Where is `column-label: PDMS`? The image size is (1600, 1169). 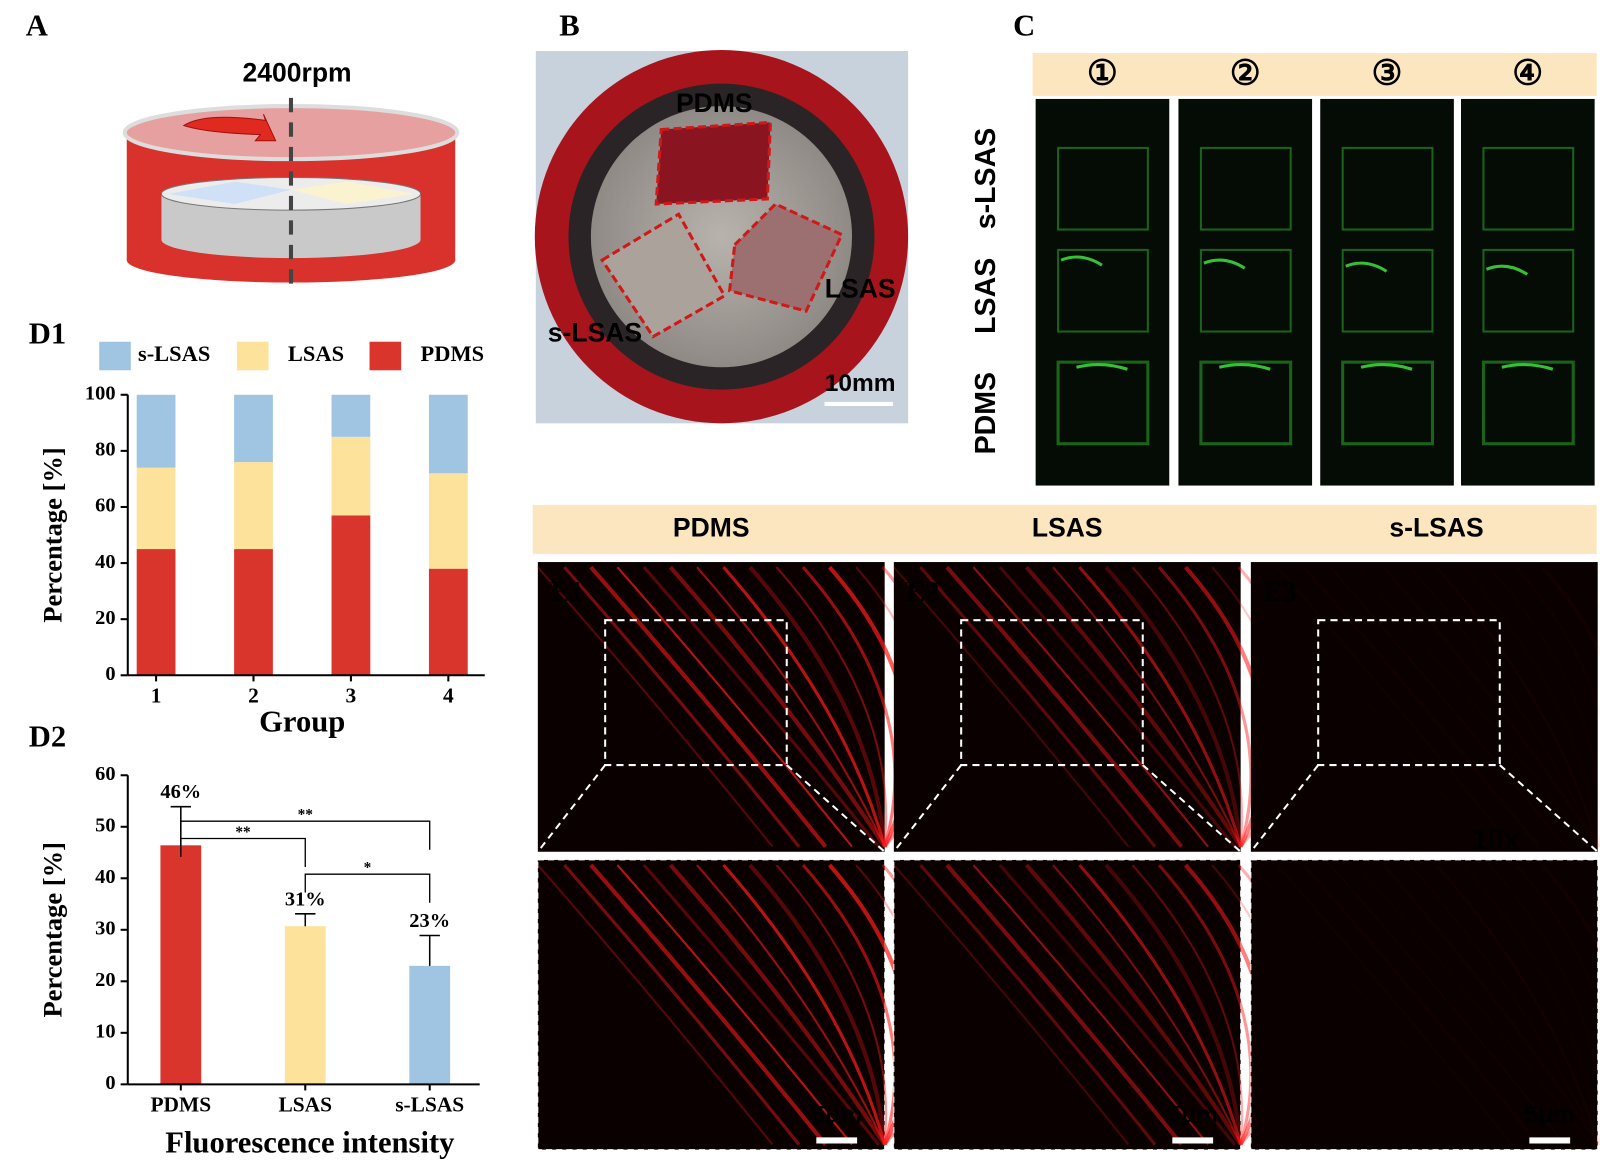 column-label: PDMS is located at coordinates (711, 527).